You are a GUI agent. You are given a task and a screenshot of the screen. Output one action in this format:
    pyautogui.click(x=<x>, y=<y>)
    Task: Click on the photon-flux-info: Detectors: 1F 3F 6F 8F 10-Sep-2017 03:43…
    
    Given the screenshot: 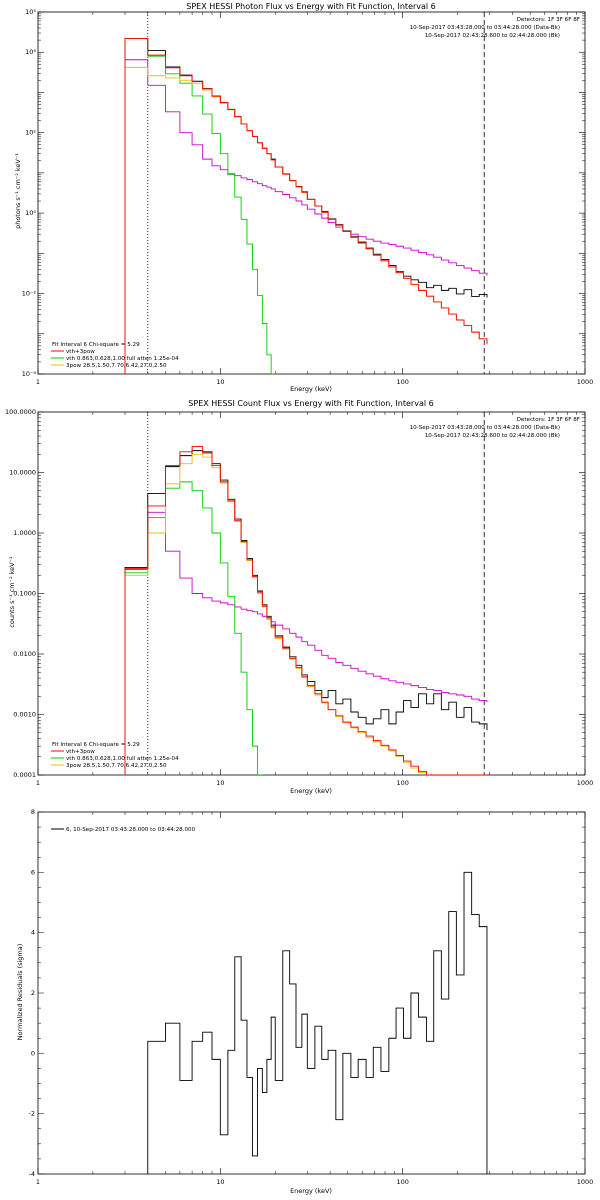 What is the action you would take?
    pyautogui.click(x=495, y=28)
    